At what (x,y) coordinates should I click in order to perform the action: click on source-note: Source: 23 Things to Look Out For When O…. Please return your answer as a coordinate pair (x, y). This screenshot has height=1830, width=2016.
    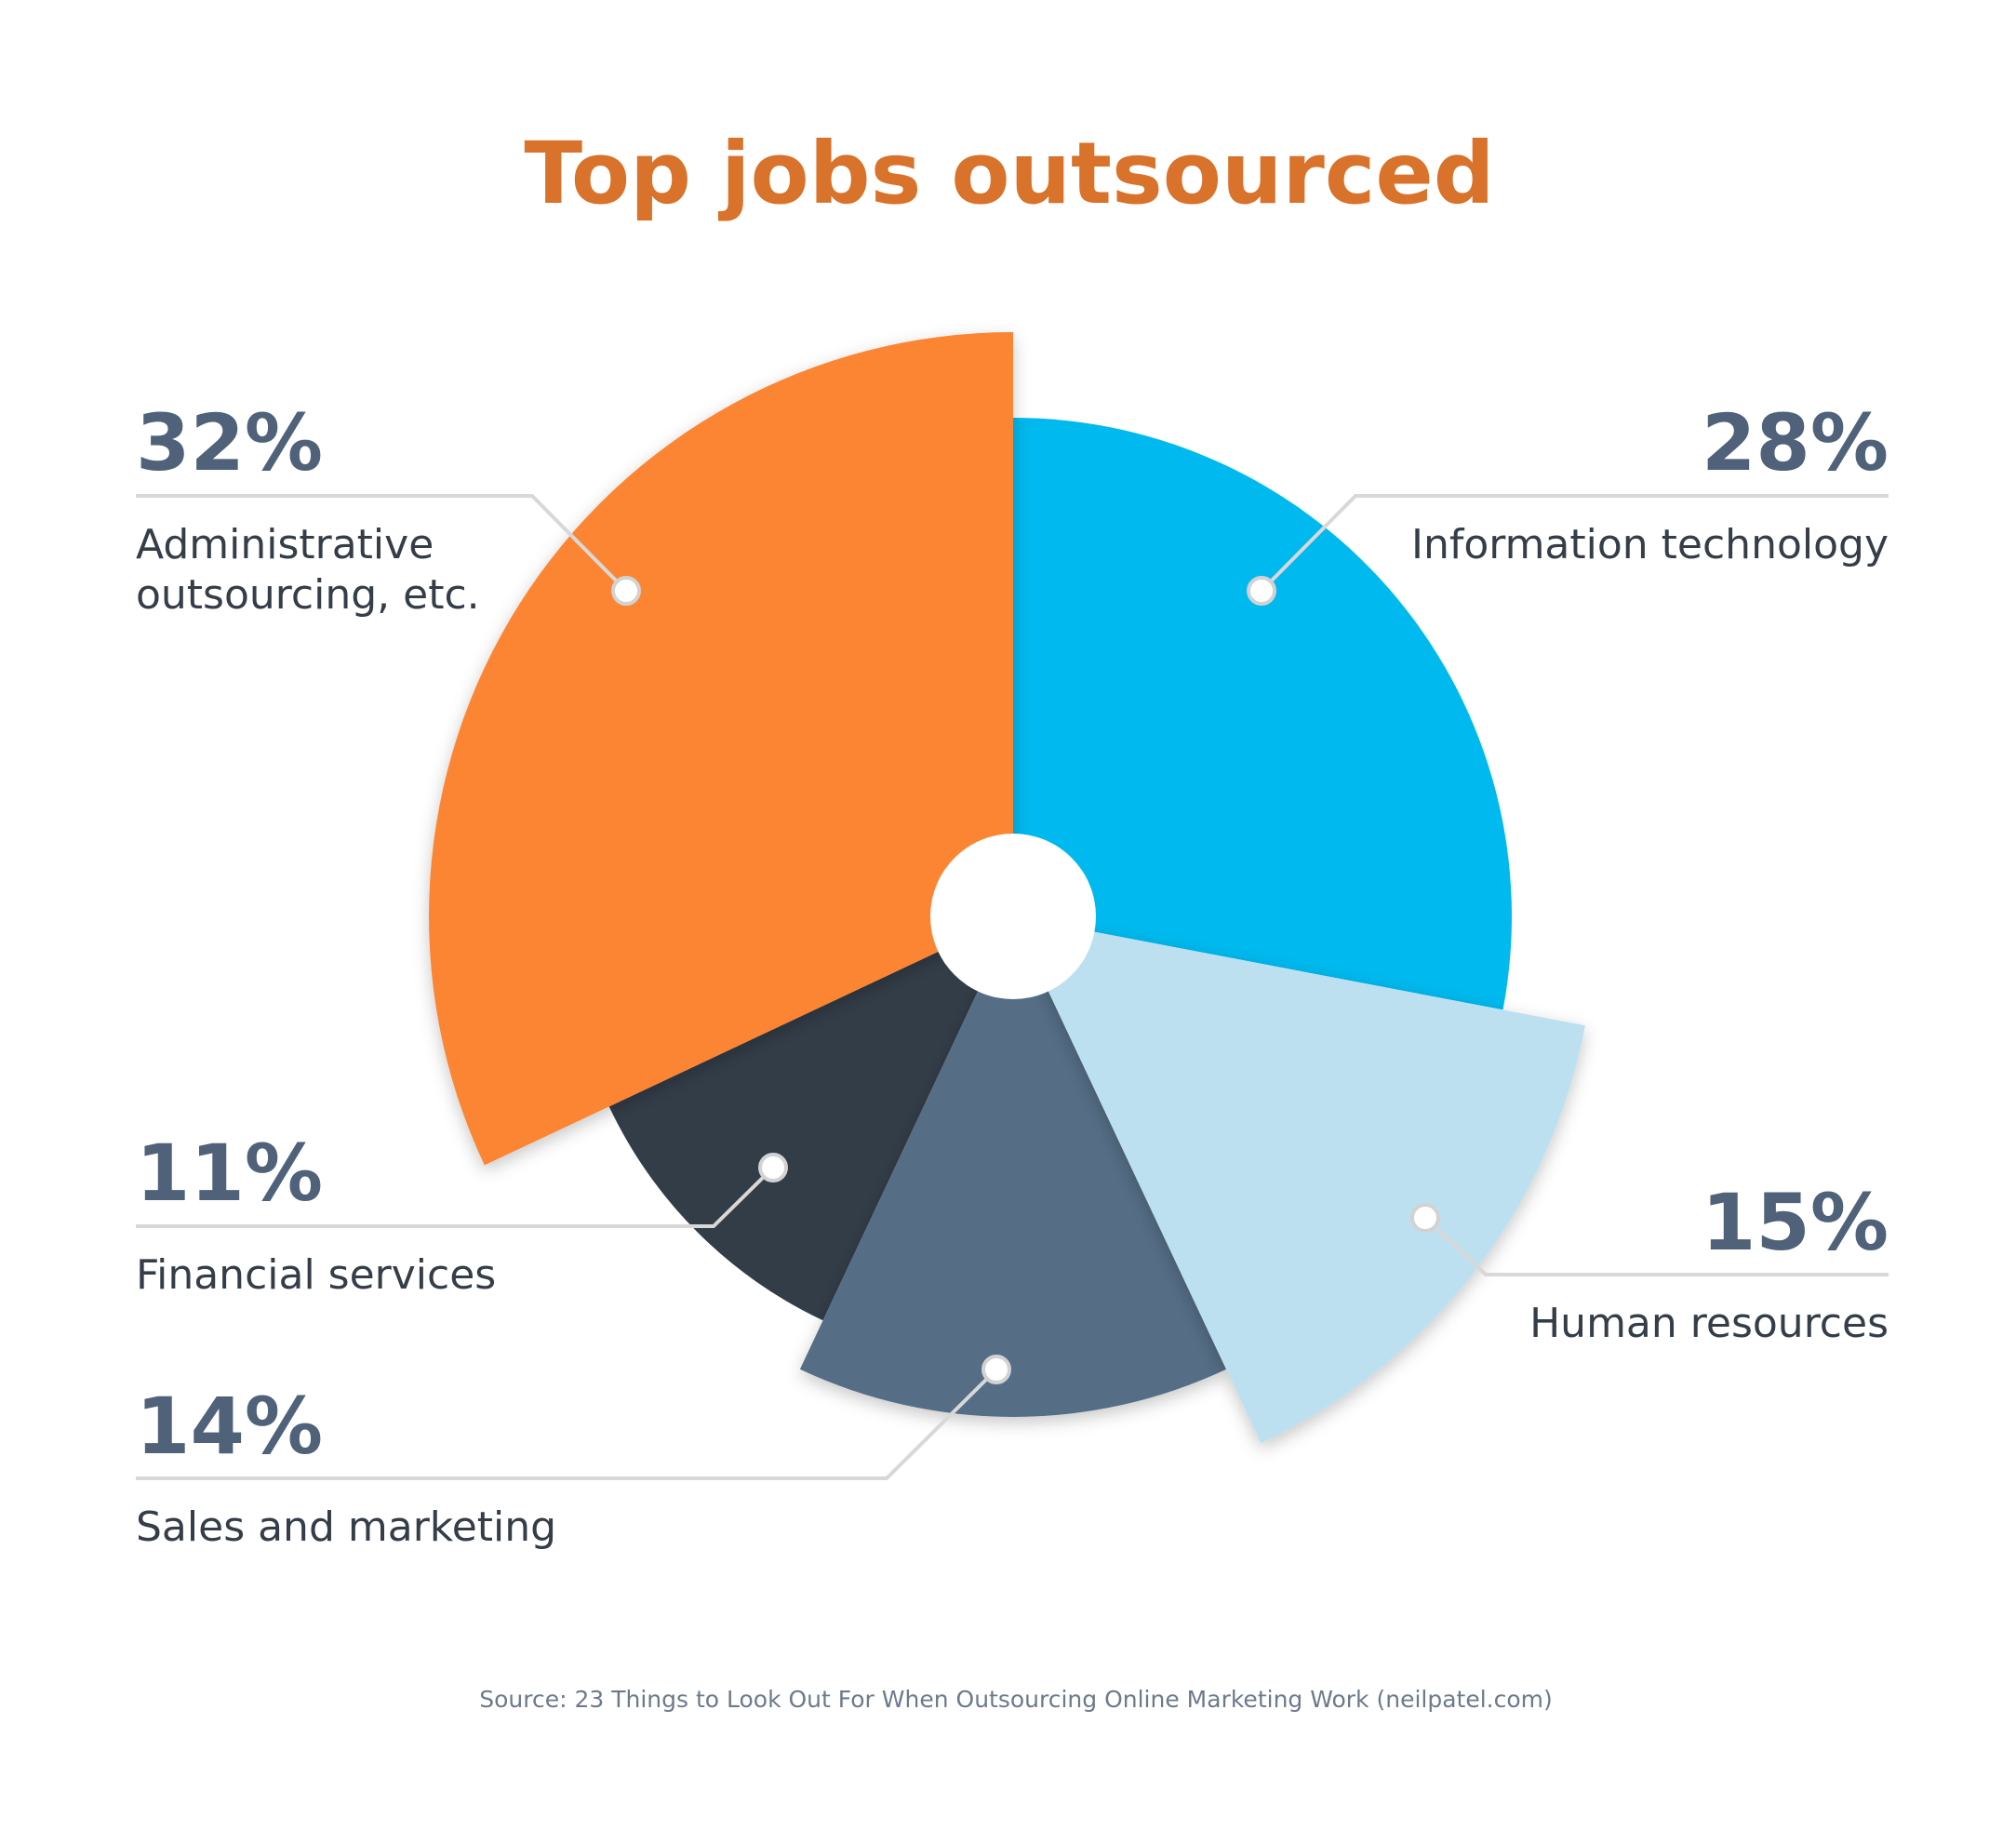
    Looking at the image, I should click on (1016, 1699).